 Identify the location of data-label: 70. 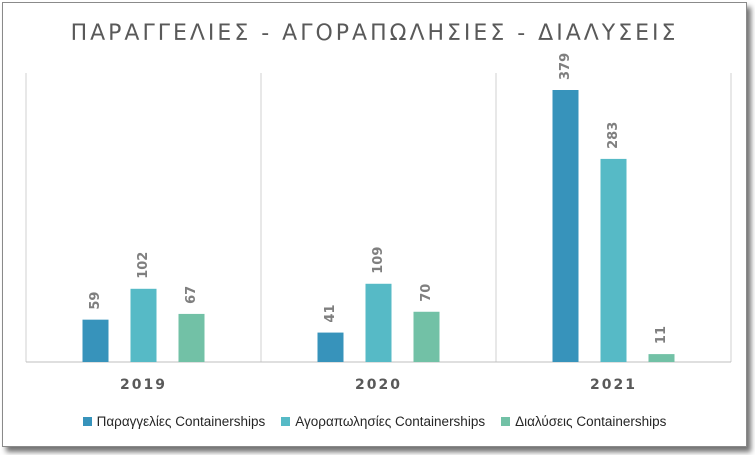
(426, 293).